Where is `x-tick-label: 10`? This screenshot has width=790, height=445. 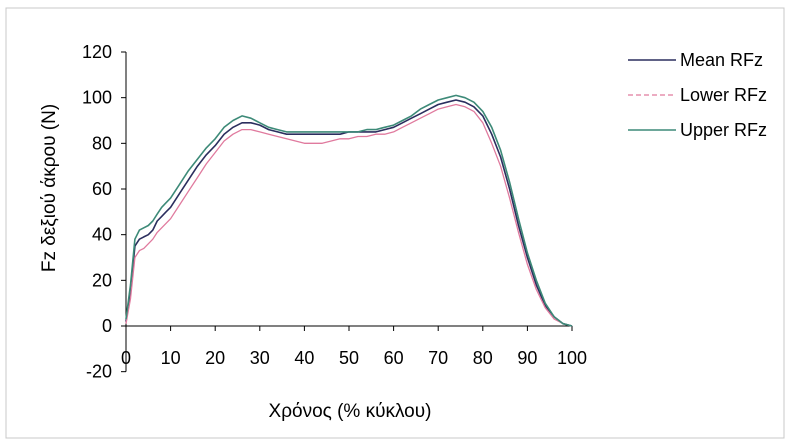 x-tick-label: 10 is located at coordinates (171, 358).